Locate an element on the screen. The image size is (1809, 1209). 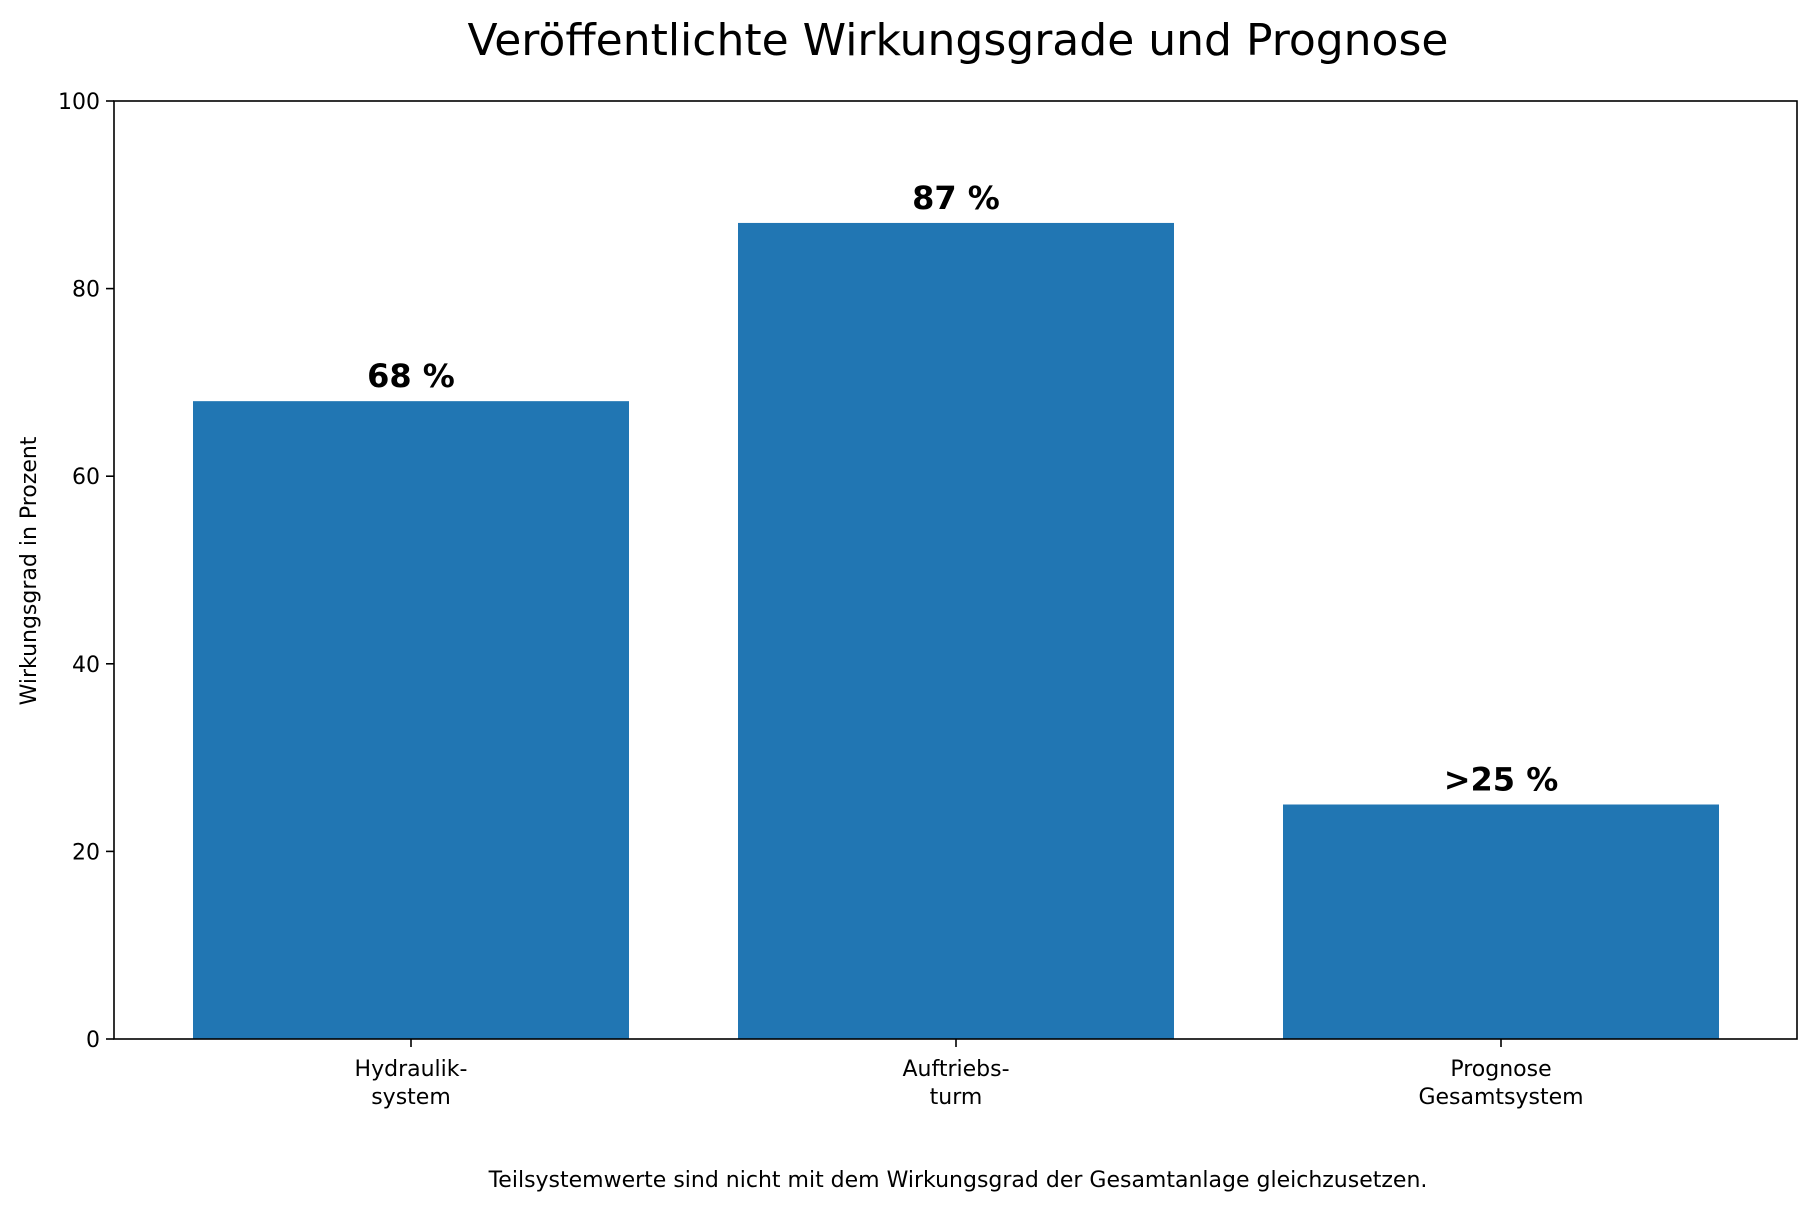
y-axis-label: Wirkungsgrad in Prozent is located at coordinates (29, 570).